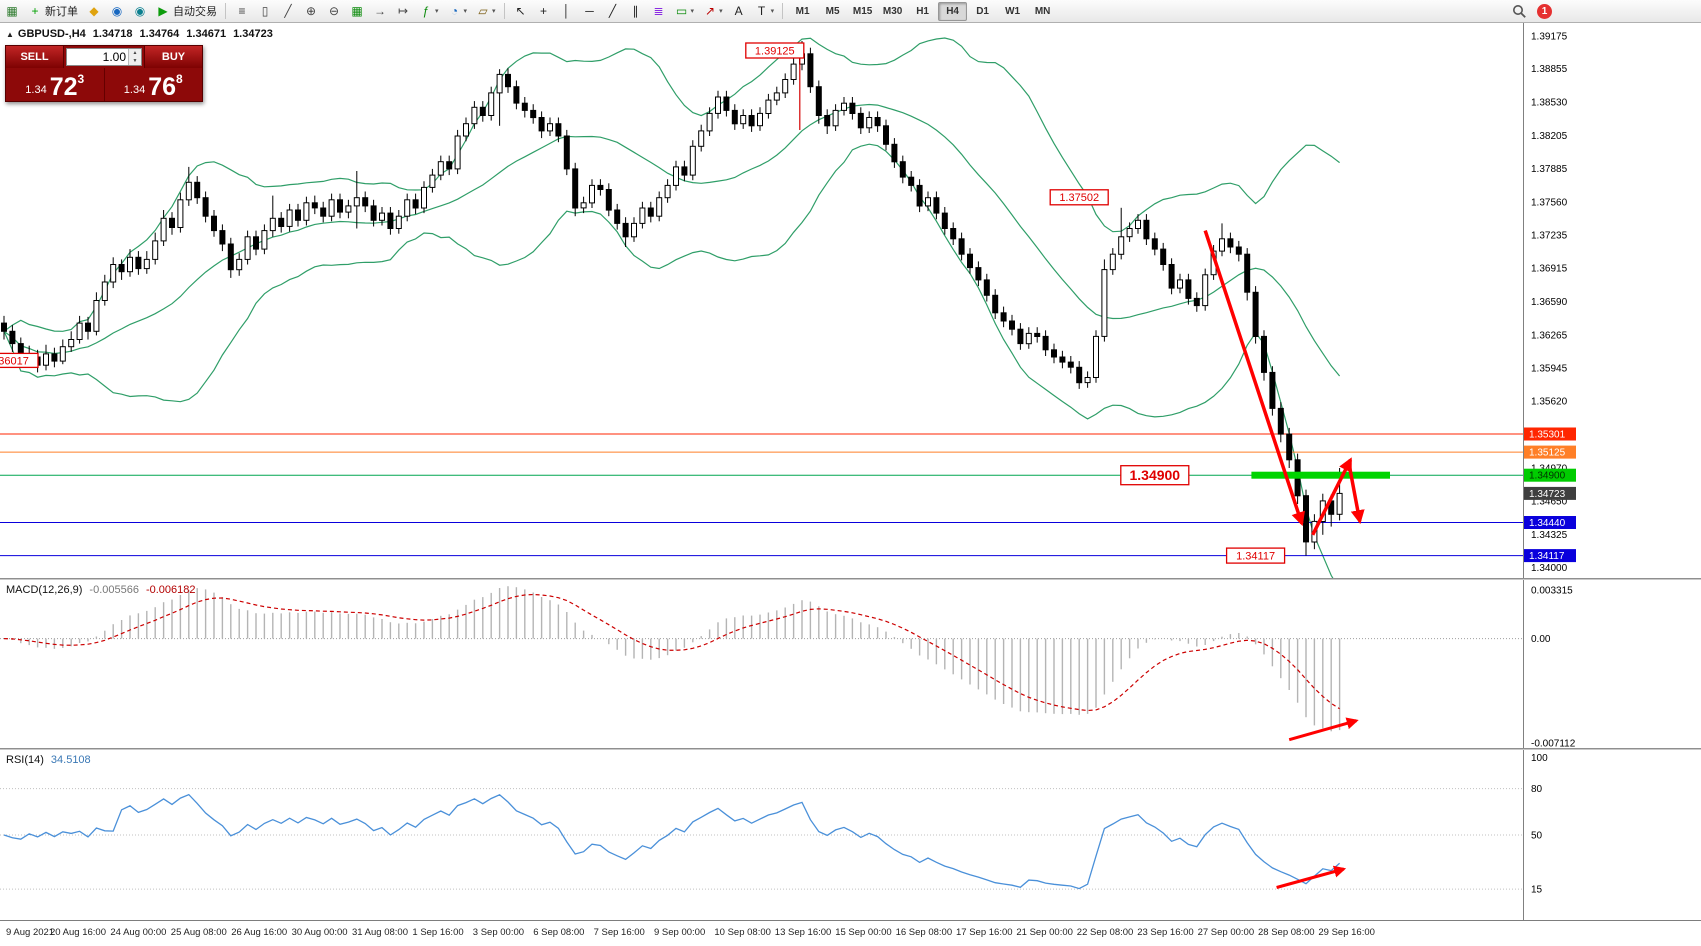  I want to click on buy-button: BUY, so click(173, 57).